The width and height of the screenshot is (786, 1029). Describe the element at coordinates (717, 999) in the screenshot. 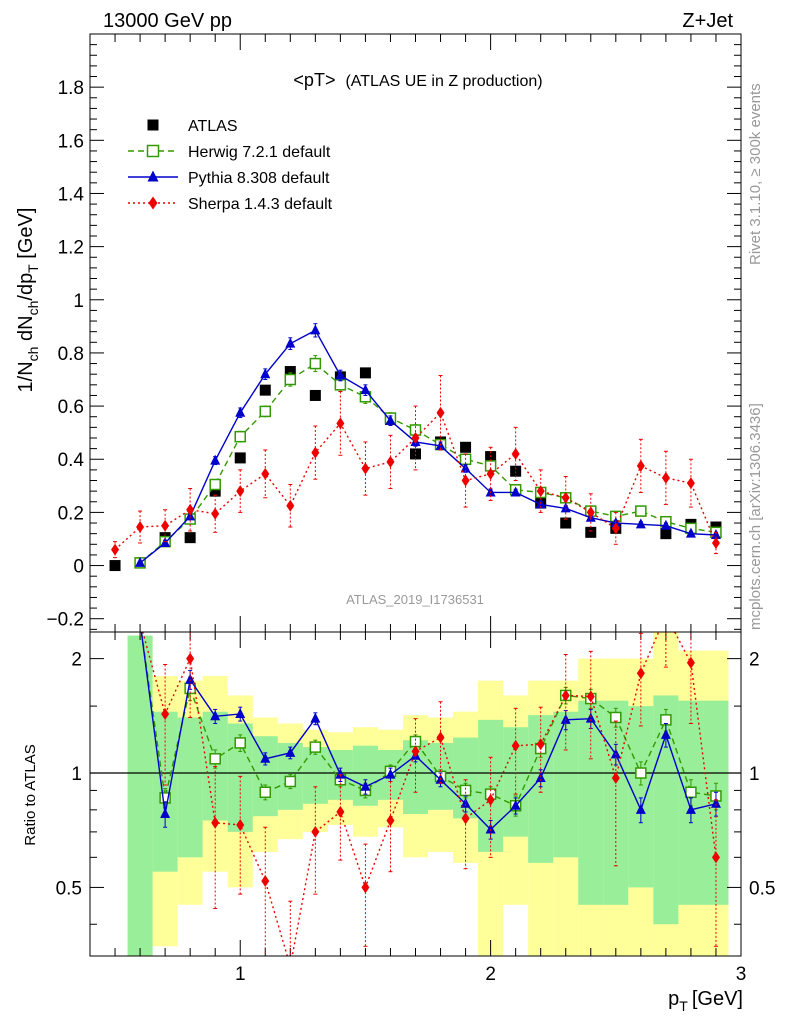

I see `xlabel-unit: [GeV]` at that location.